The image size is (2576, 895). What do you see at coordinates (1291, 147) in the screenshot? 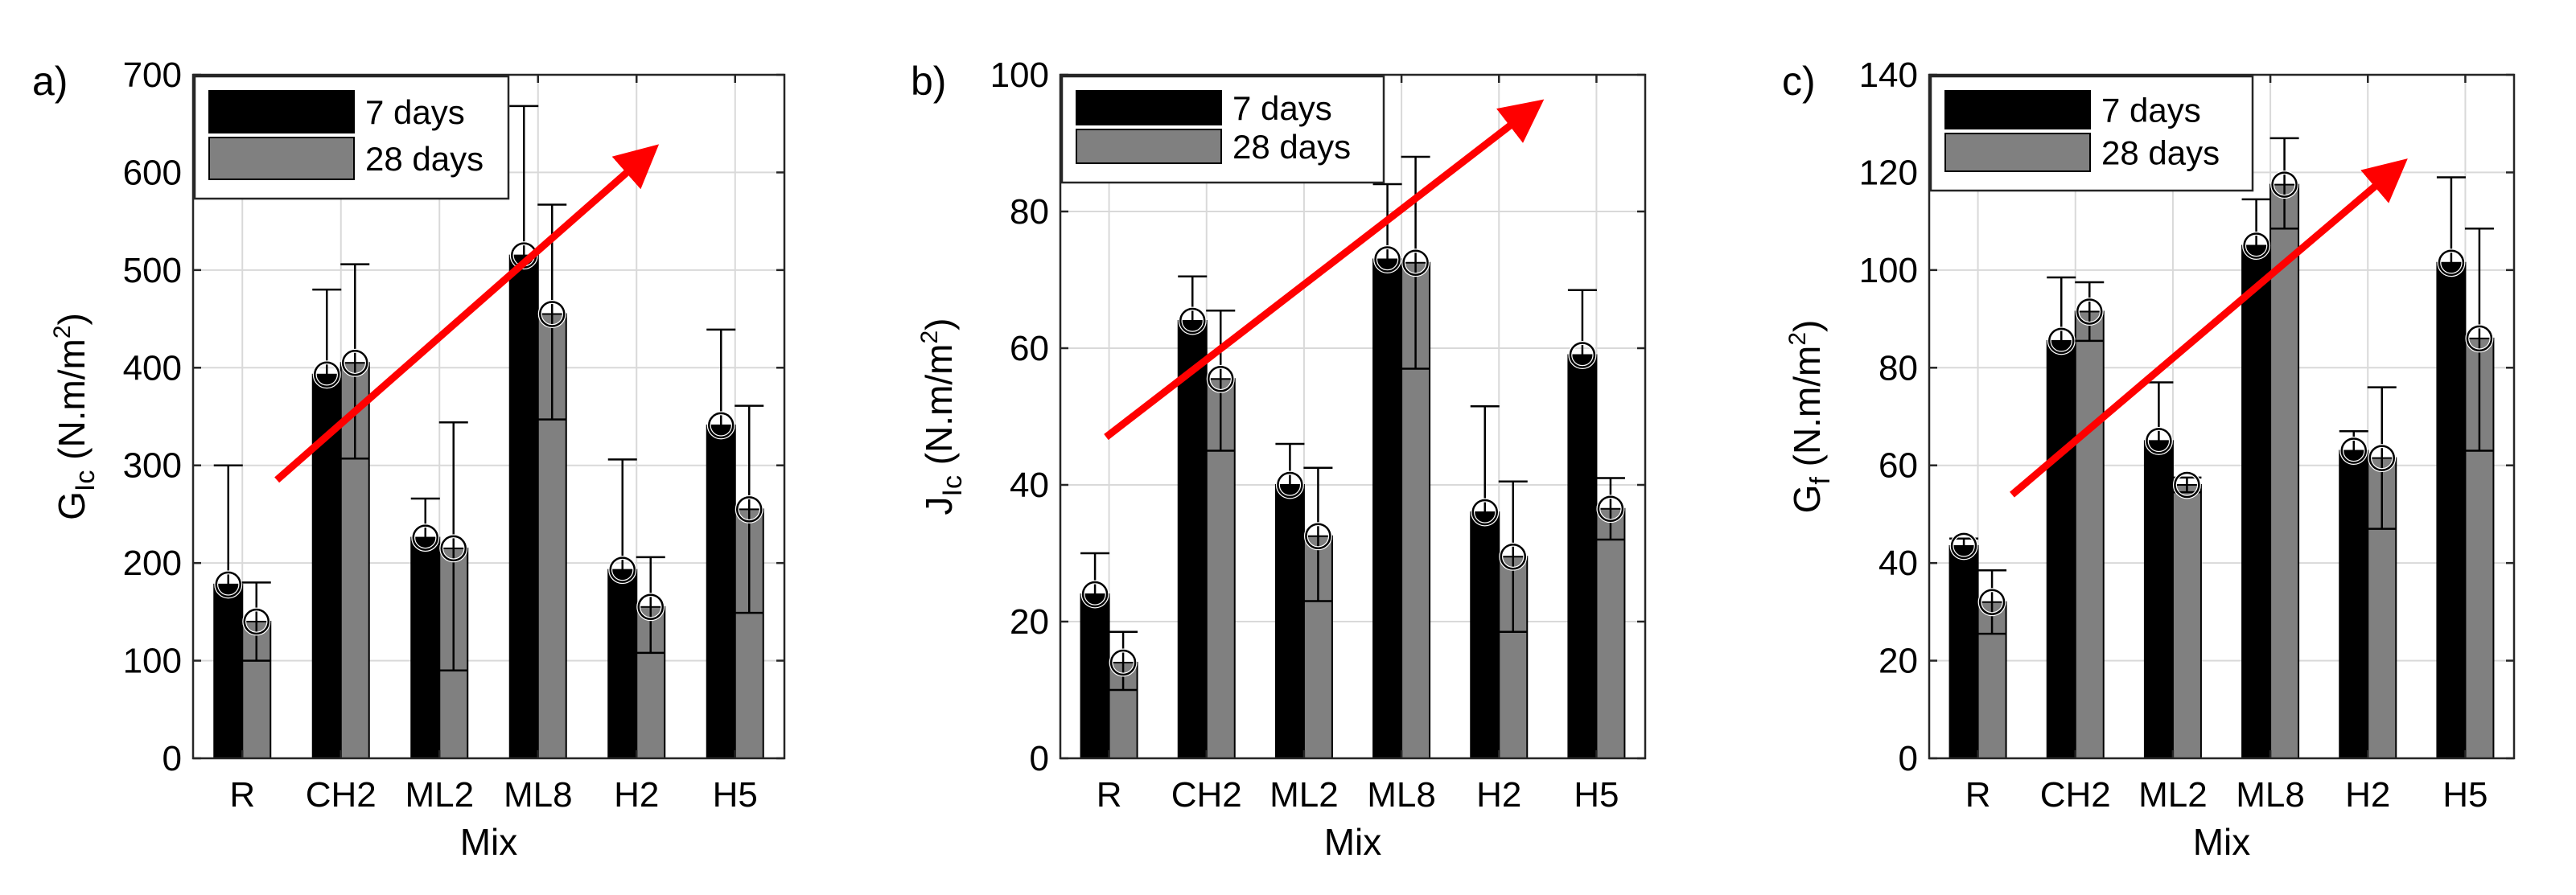
I see `legend-label: 28 days` at bounding box center [1291, 147].